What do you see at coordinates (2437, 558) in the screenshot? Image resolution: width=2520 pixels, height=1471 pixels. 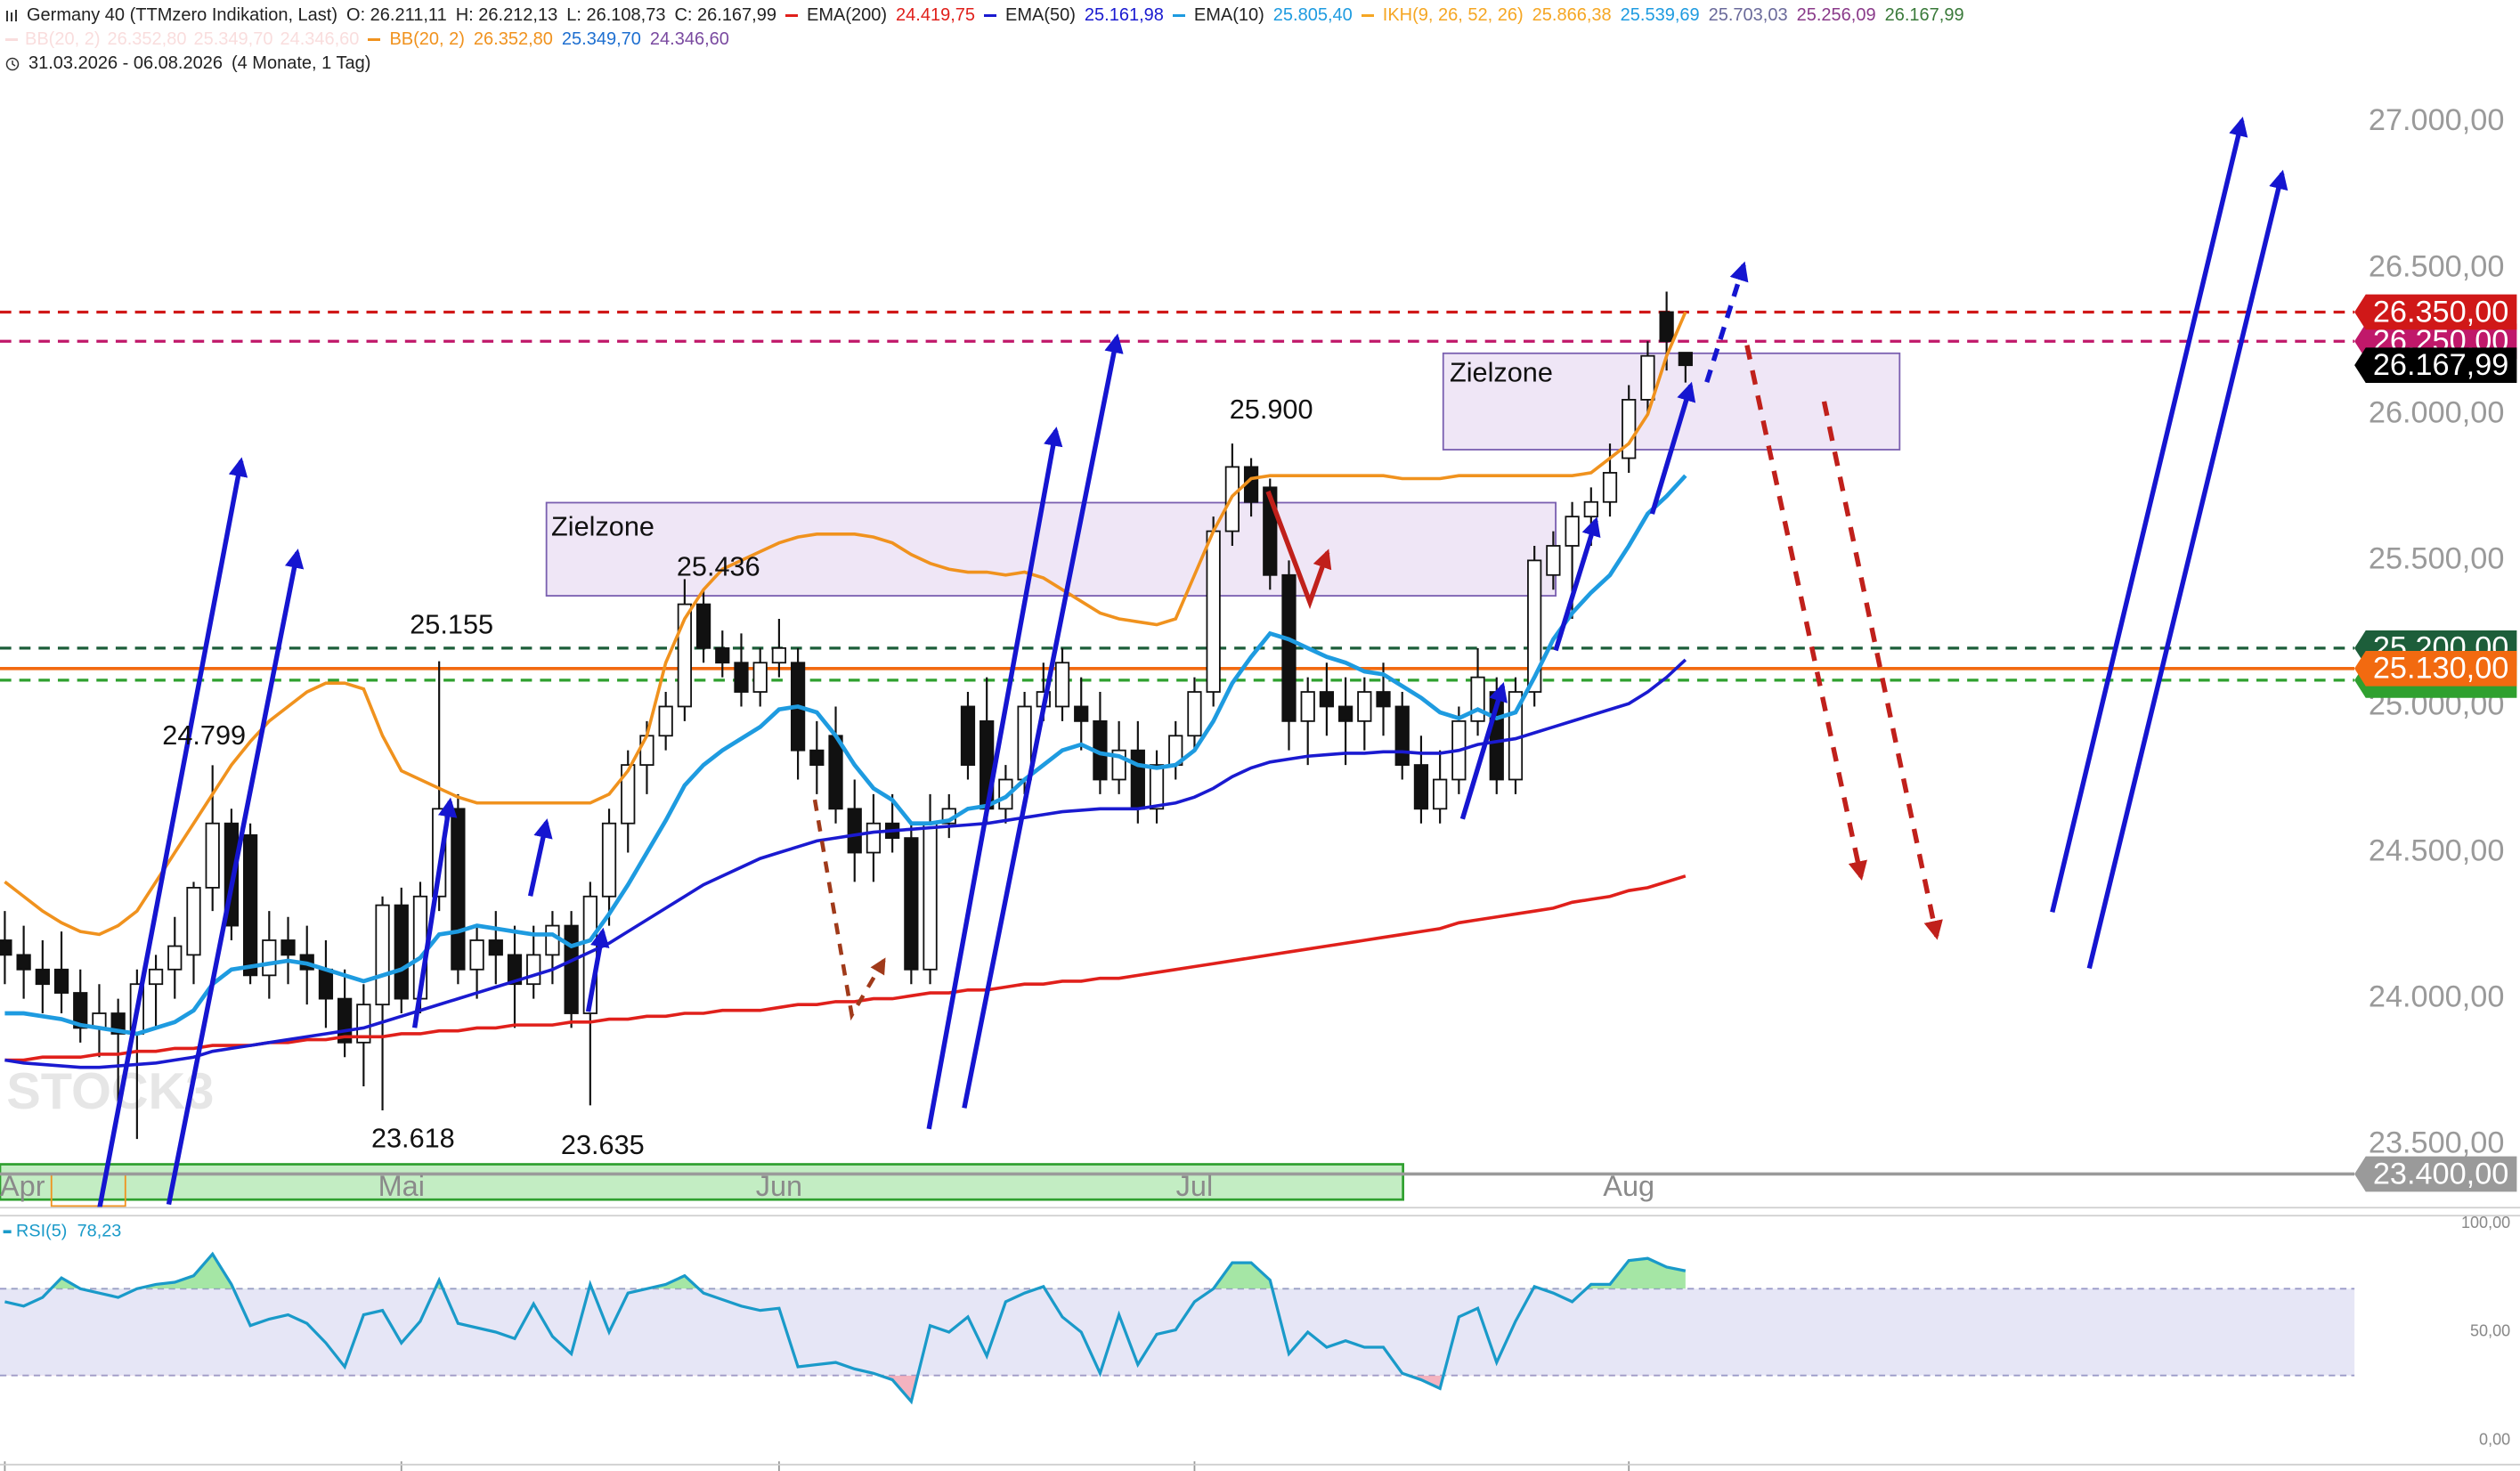 I see `y-tick-label: 25.500,00` at bounding box center [2437, 558].